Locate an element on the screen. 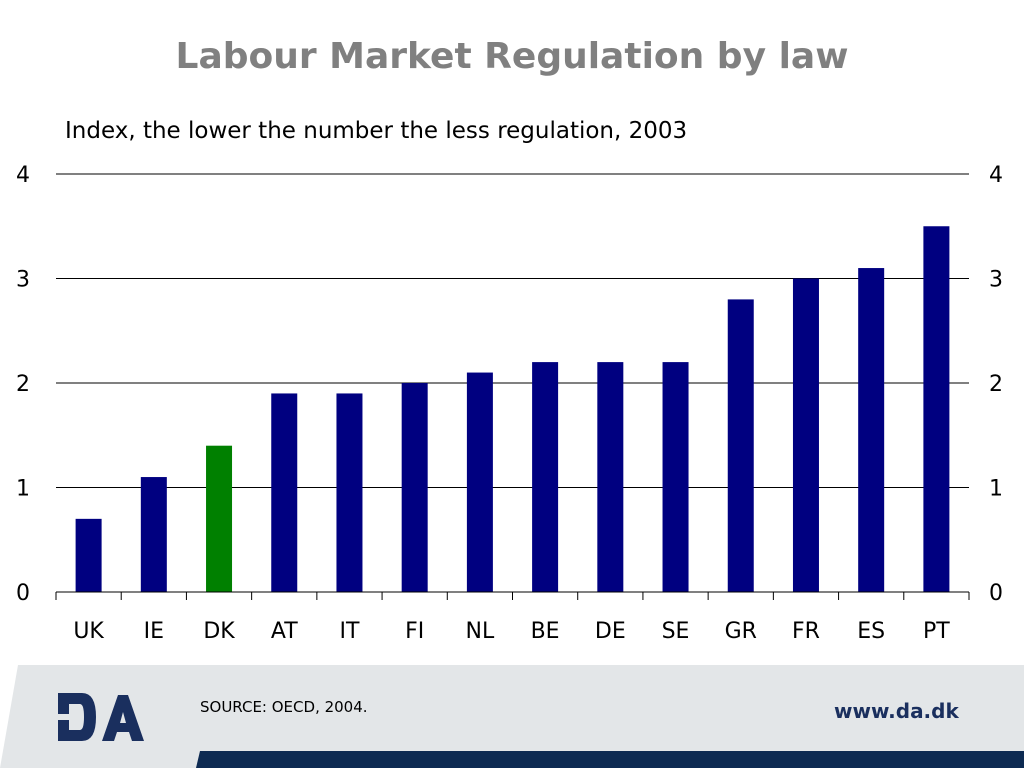 The width and height of the screenshot is (1024, 768). y-tick-label-left: 1 is located at coordinates (23, 489).